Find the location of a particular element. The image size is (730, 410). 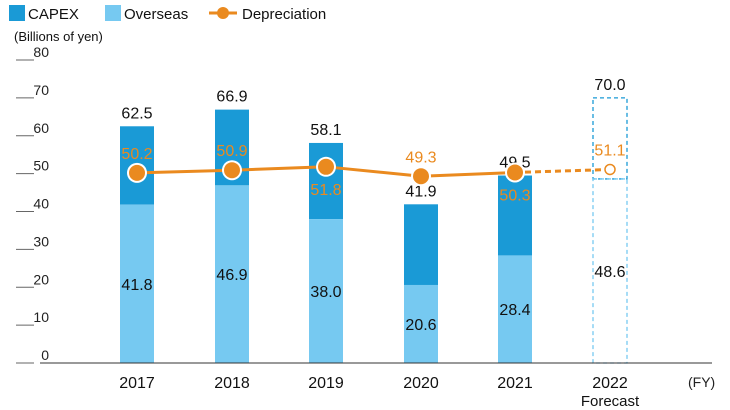

y-axis-label: (Billions of yen) is located at coordinates (58, 36).